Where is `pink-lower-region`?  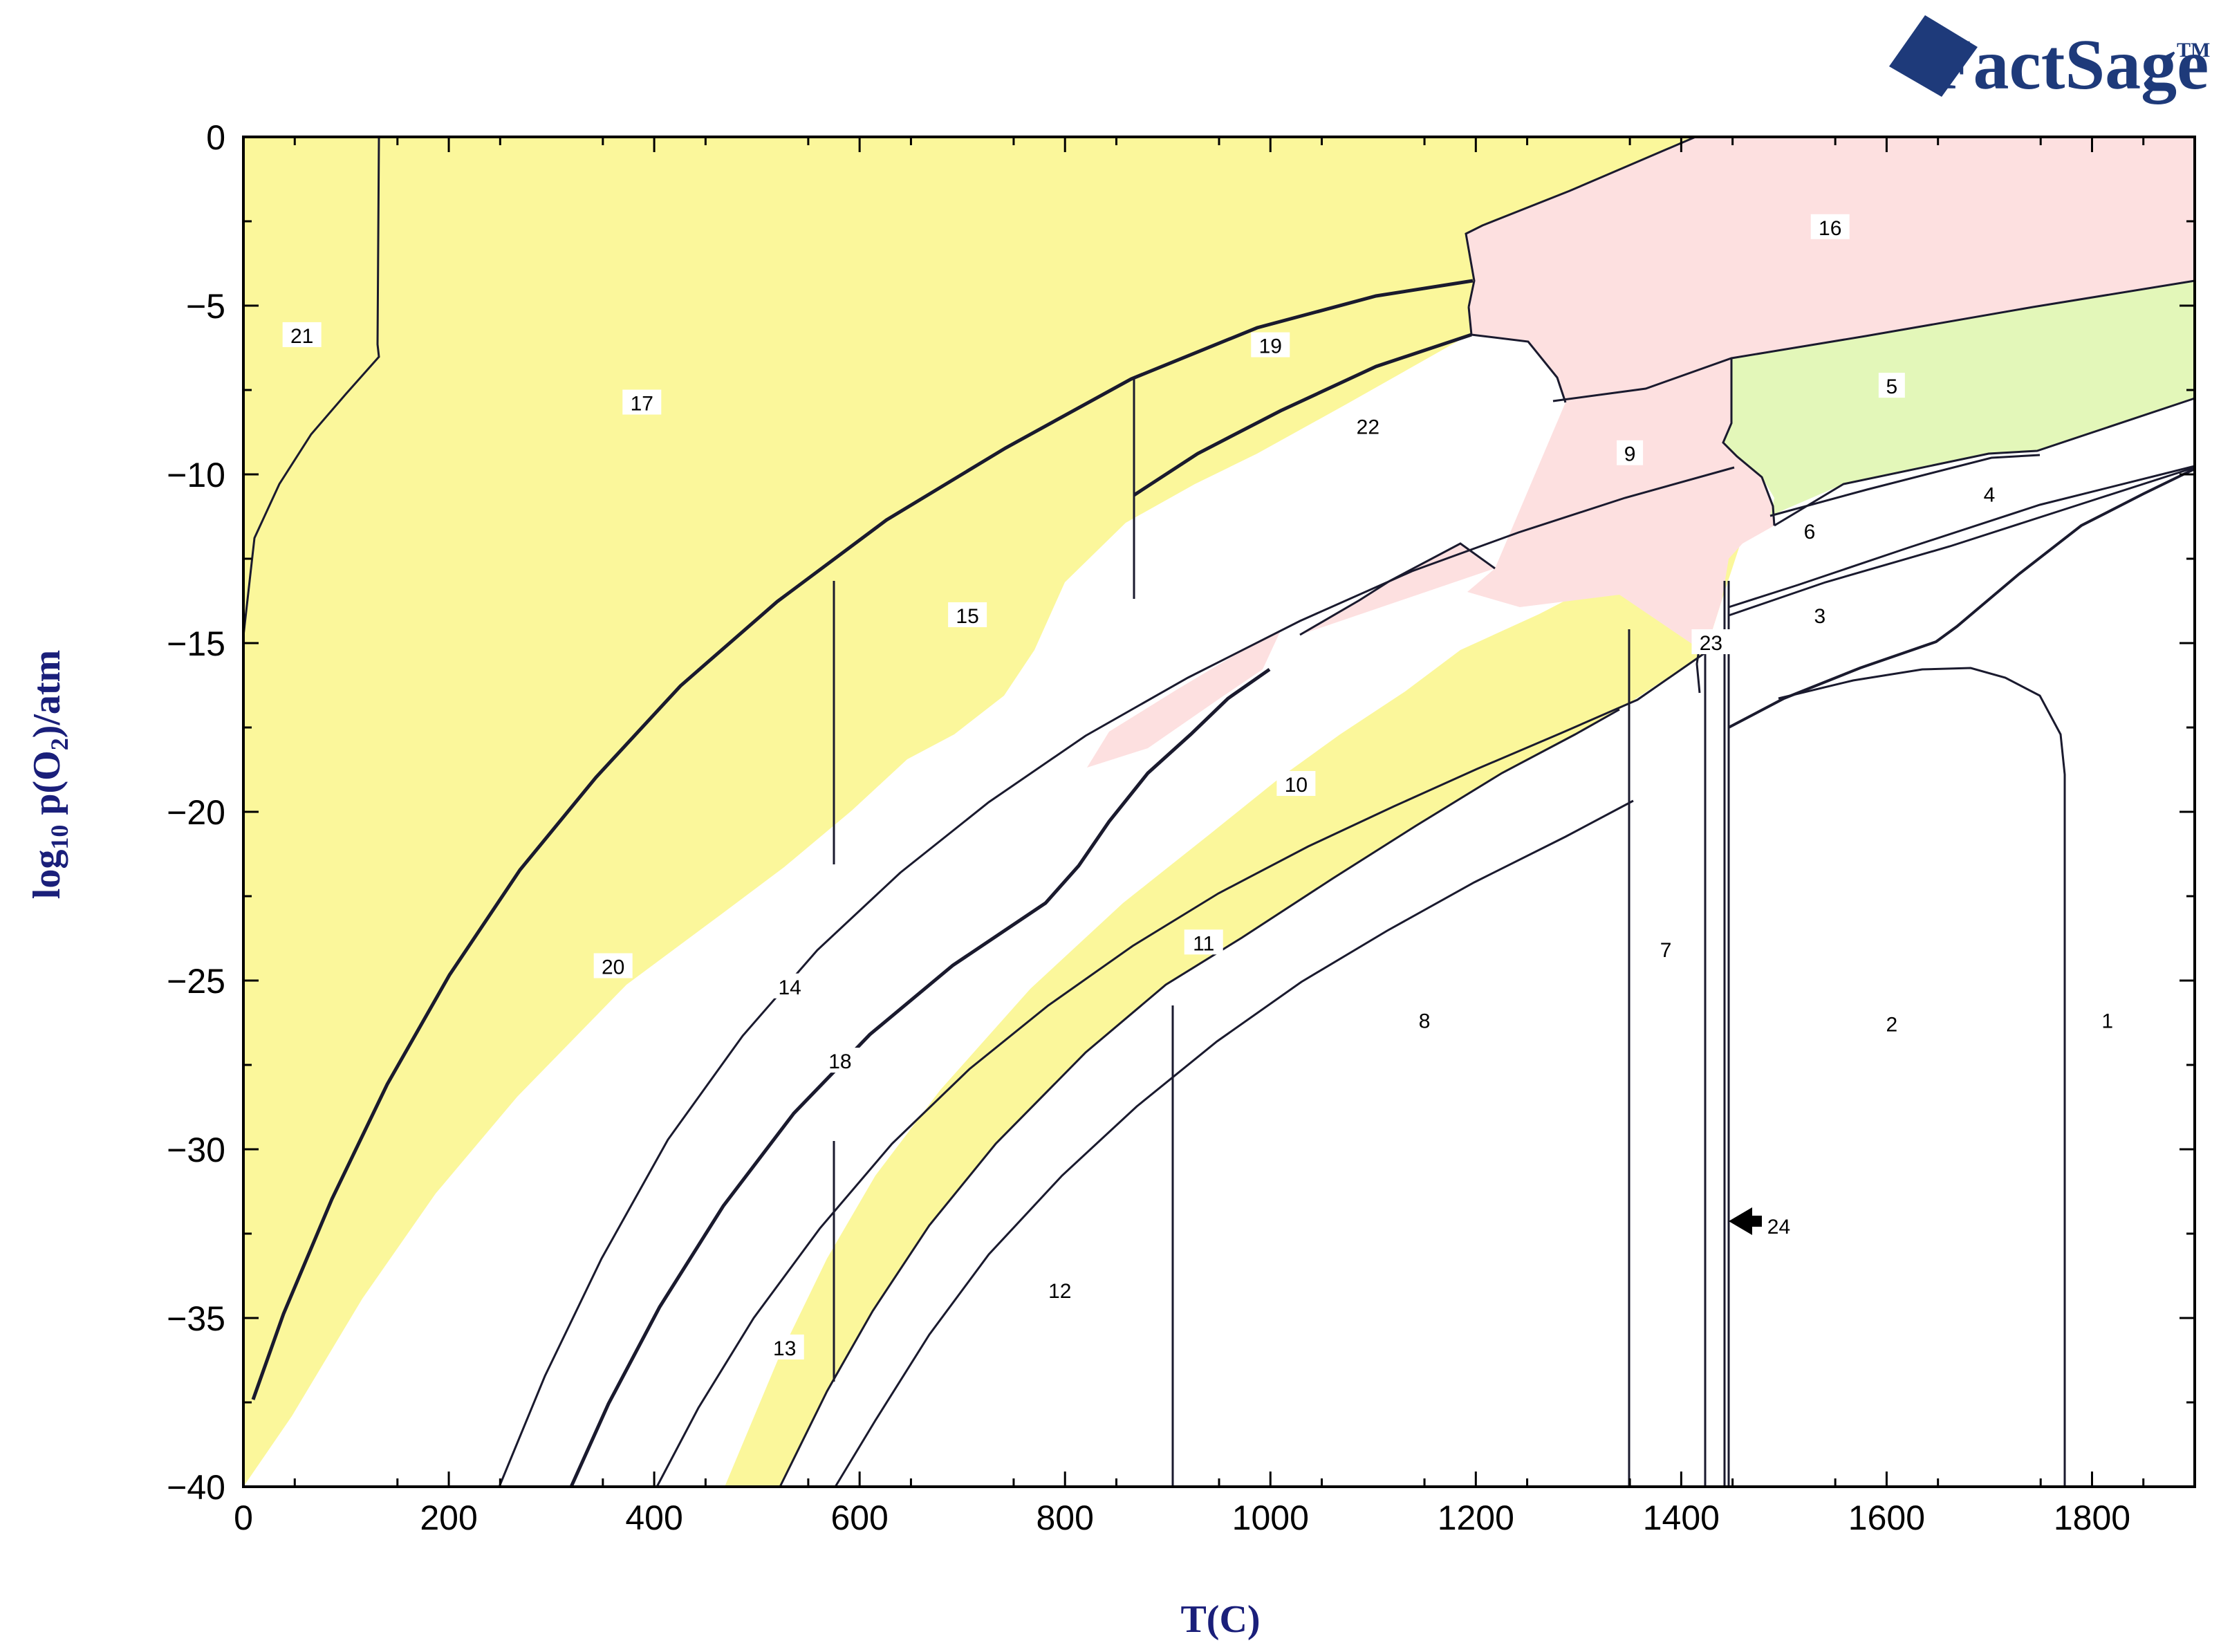 pink-lower-region is located at coordinates (1184, 700).